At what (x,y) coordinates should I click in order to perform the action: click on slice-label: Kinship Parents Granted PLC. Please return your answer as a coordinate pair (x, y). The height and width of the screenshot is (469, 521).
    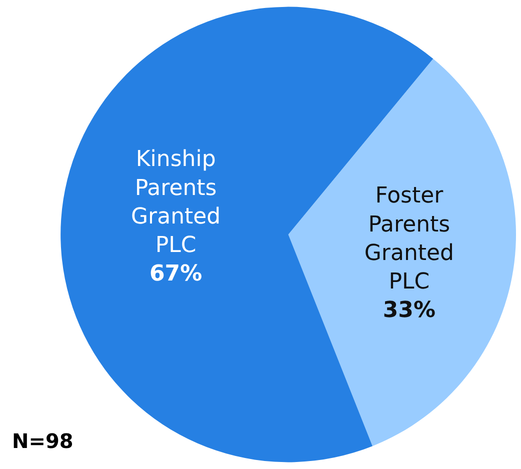
    Looking at the image, I should click on (175, 202).